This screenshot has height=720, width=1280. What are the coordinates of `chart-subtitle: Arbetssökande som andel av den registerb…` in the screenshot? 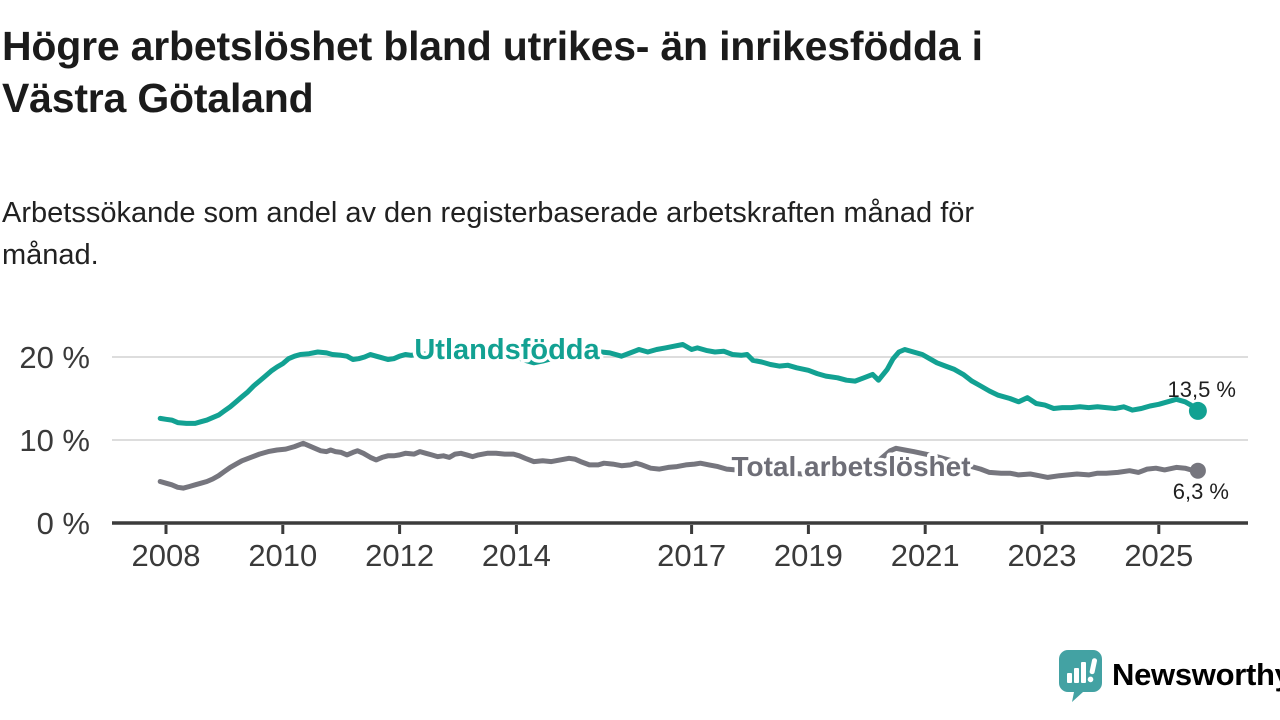 It's located at (607, 234).